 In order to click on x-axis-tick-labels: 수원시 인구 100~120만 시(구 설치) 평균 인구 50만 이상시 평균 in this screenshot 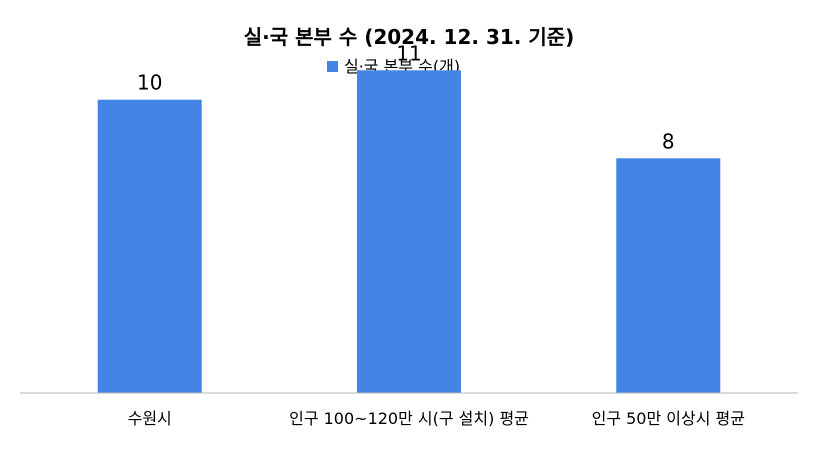, I will do `click(436, 418)`.